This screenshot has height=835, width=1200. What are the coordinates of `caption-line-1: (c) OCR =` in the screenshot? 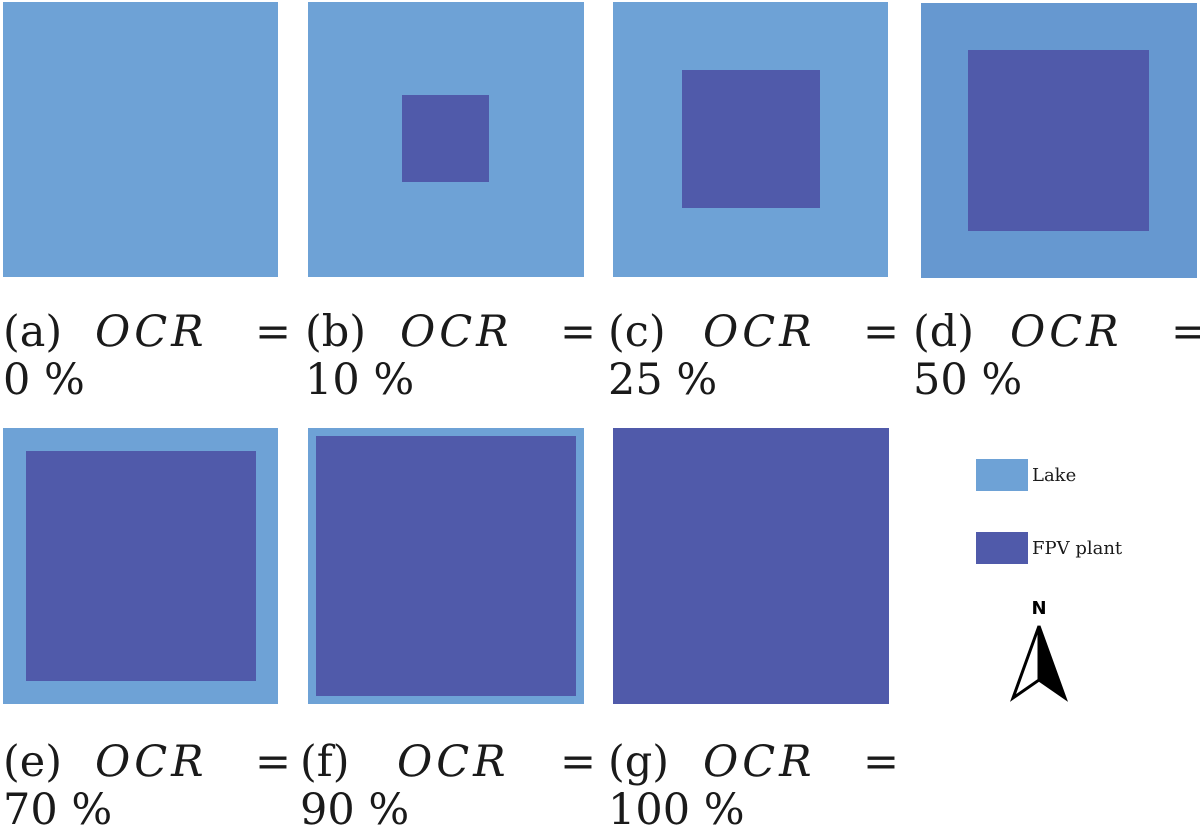 It's located at (754, 332).